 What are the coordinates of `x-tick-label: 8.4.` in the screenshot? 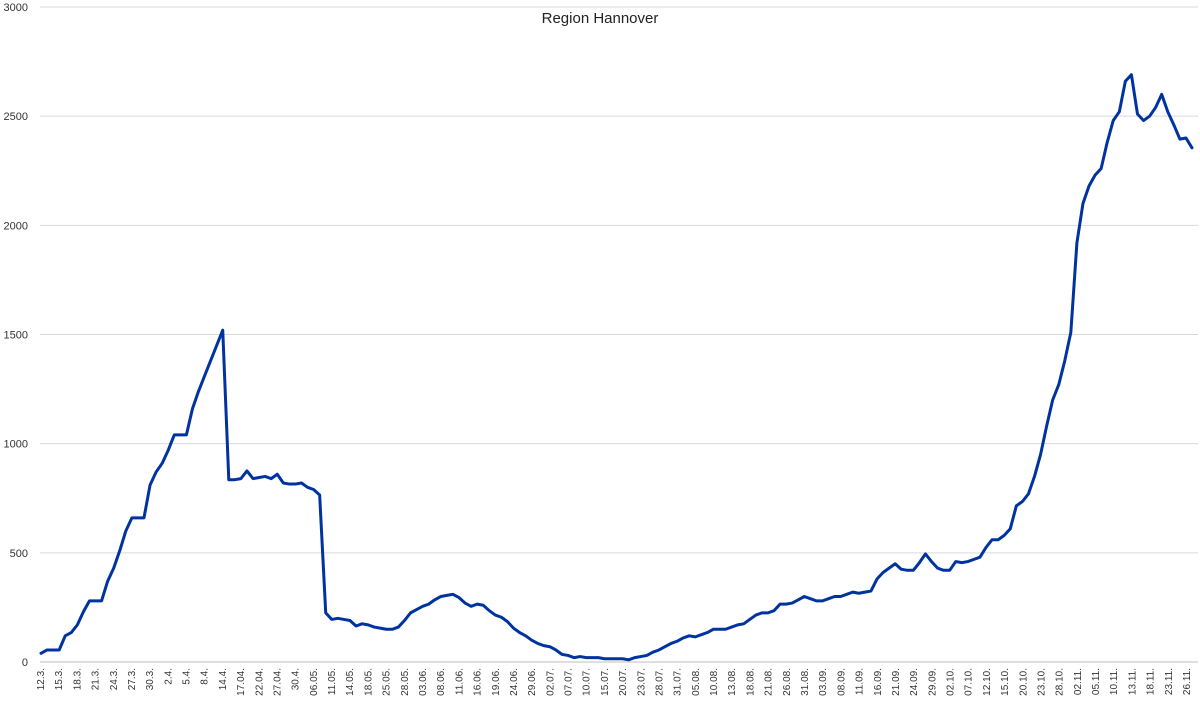 It's located at (205, 676).